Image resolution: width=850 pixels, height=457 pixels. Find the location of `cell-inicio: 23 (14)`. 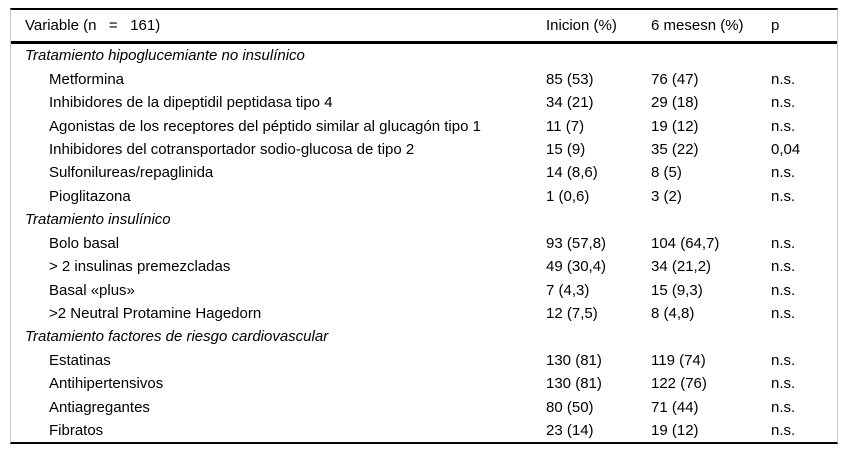

cell-inicio: 23 (14) is located at coordinates (570, 431).